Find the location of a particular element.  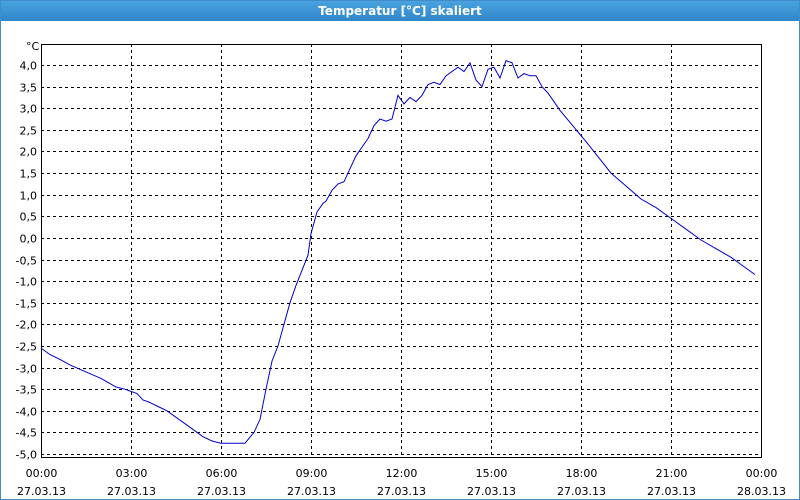

y-tick-label: 0,0 is located at coordinates (29, 239).